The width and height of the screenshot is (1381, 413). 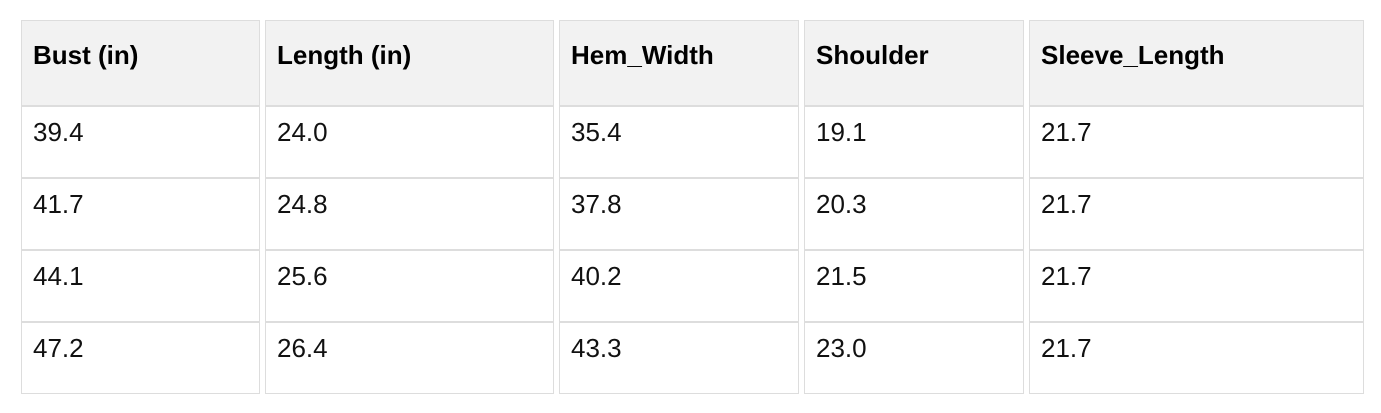 I want to click on table-cell: 26.4, so click(x=409, y=358).